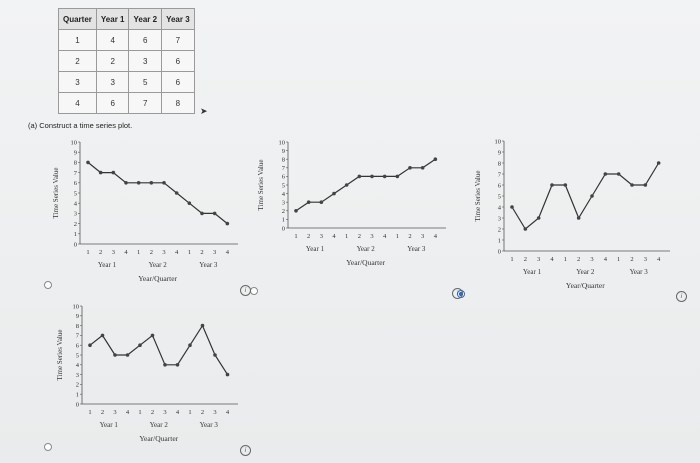 The width and height of the screenshot is (700, 463). I want to click on info-icon-option-c: i, so click(681, 296).